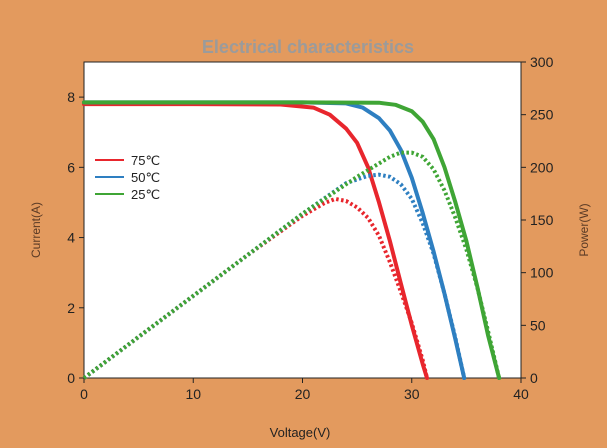 This screenshot has width=607, height=448. What do you see at coordinates (542, 167) in the screenshot?
I see `y-right-tick-label: 200` at bounding box center [542, 167].